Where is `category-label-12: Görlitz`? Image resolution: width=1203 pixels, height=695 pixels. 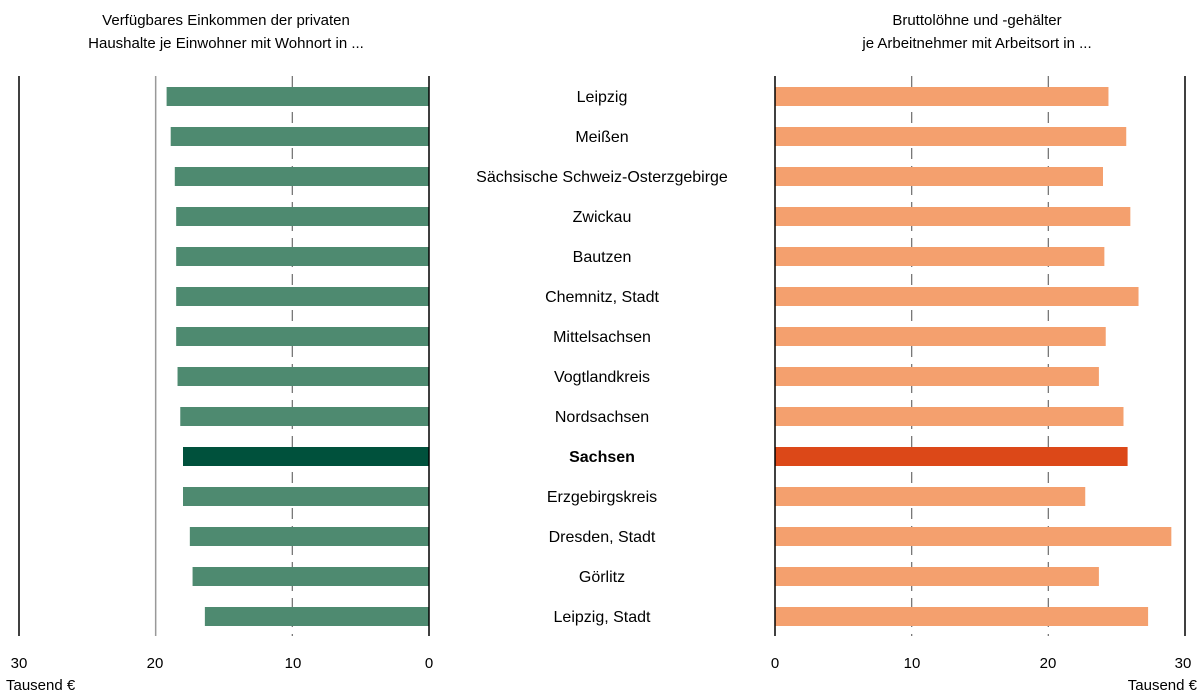 category-label-12: Görlitz is located at coordinates (602, 577).